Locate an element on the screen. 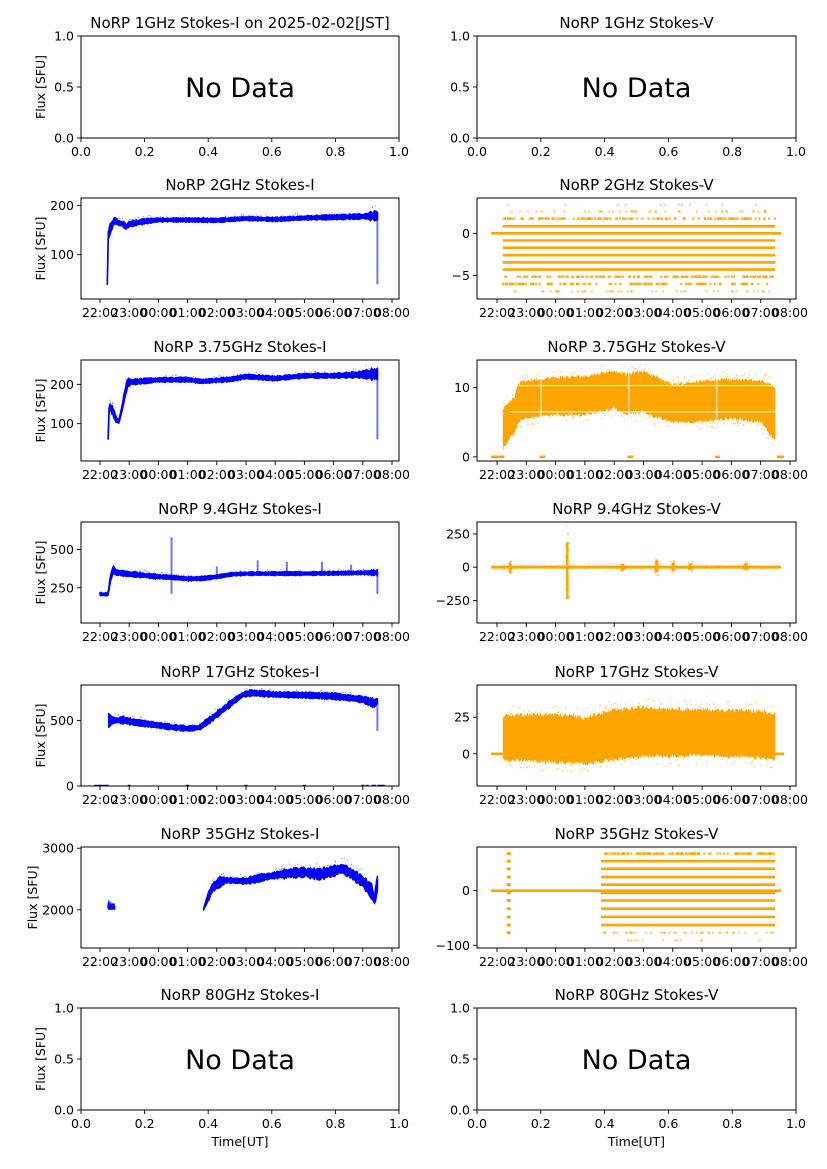  x-tick-label: 0.4 is located at coordinates (208, 151).